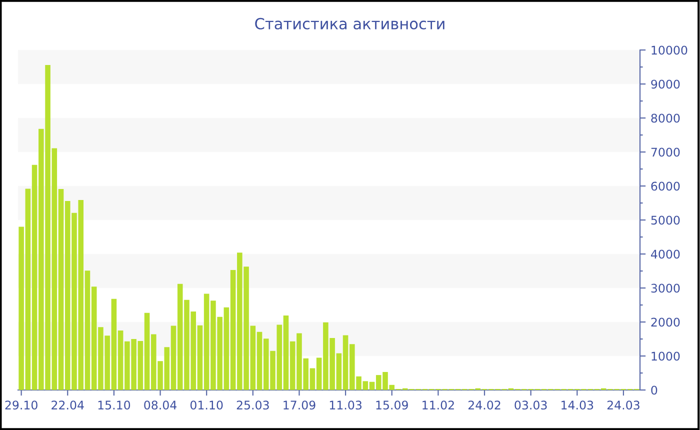  Describe the element at coordinates (346, 405) in the screenshot. I see `x-tick-label: 11.03` at that location.